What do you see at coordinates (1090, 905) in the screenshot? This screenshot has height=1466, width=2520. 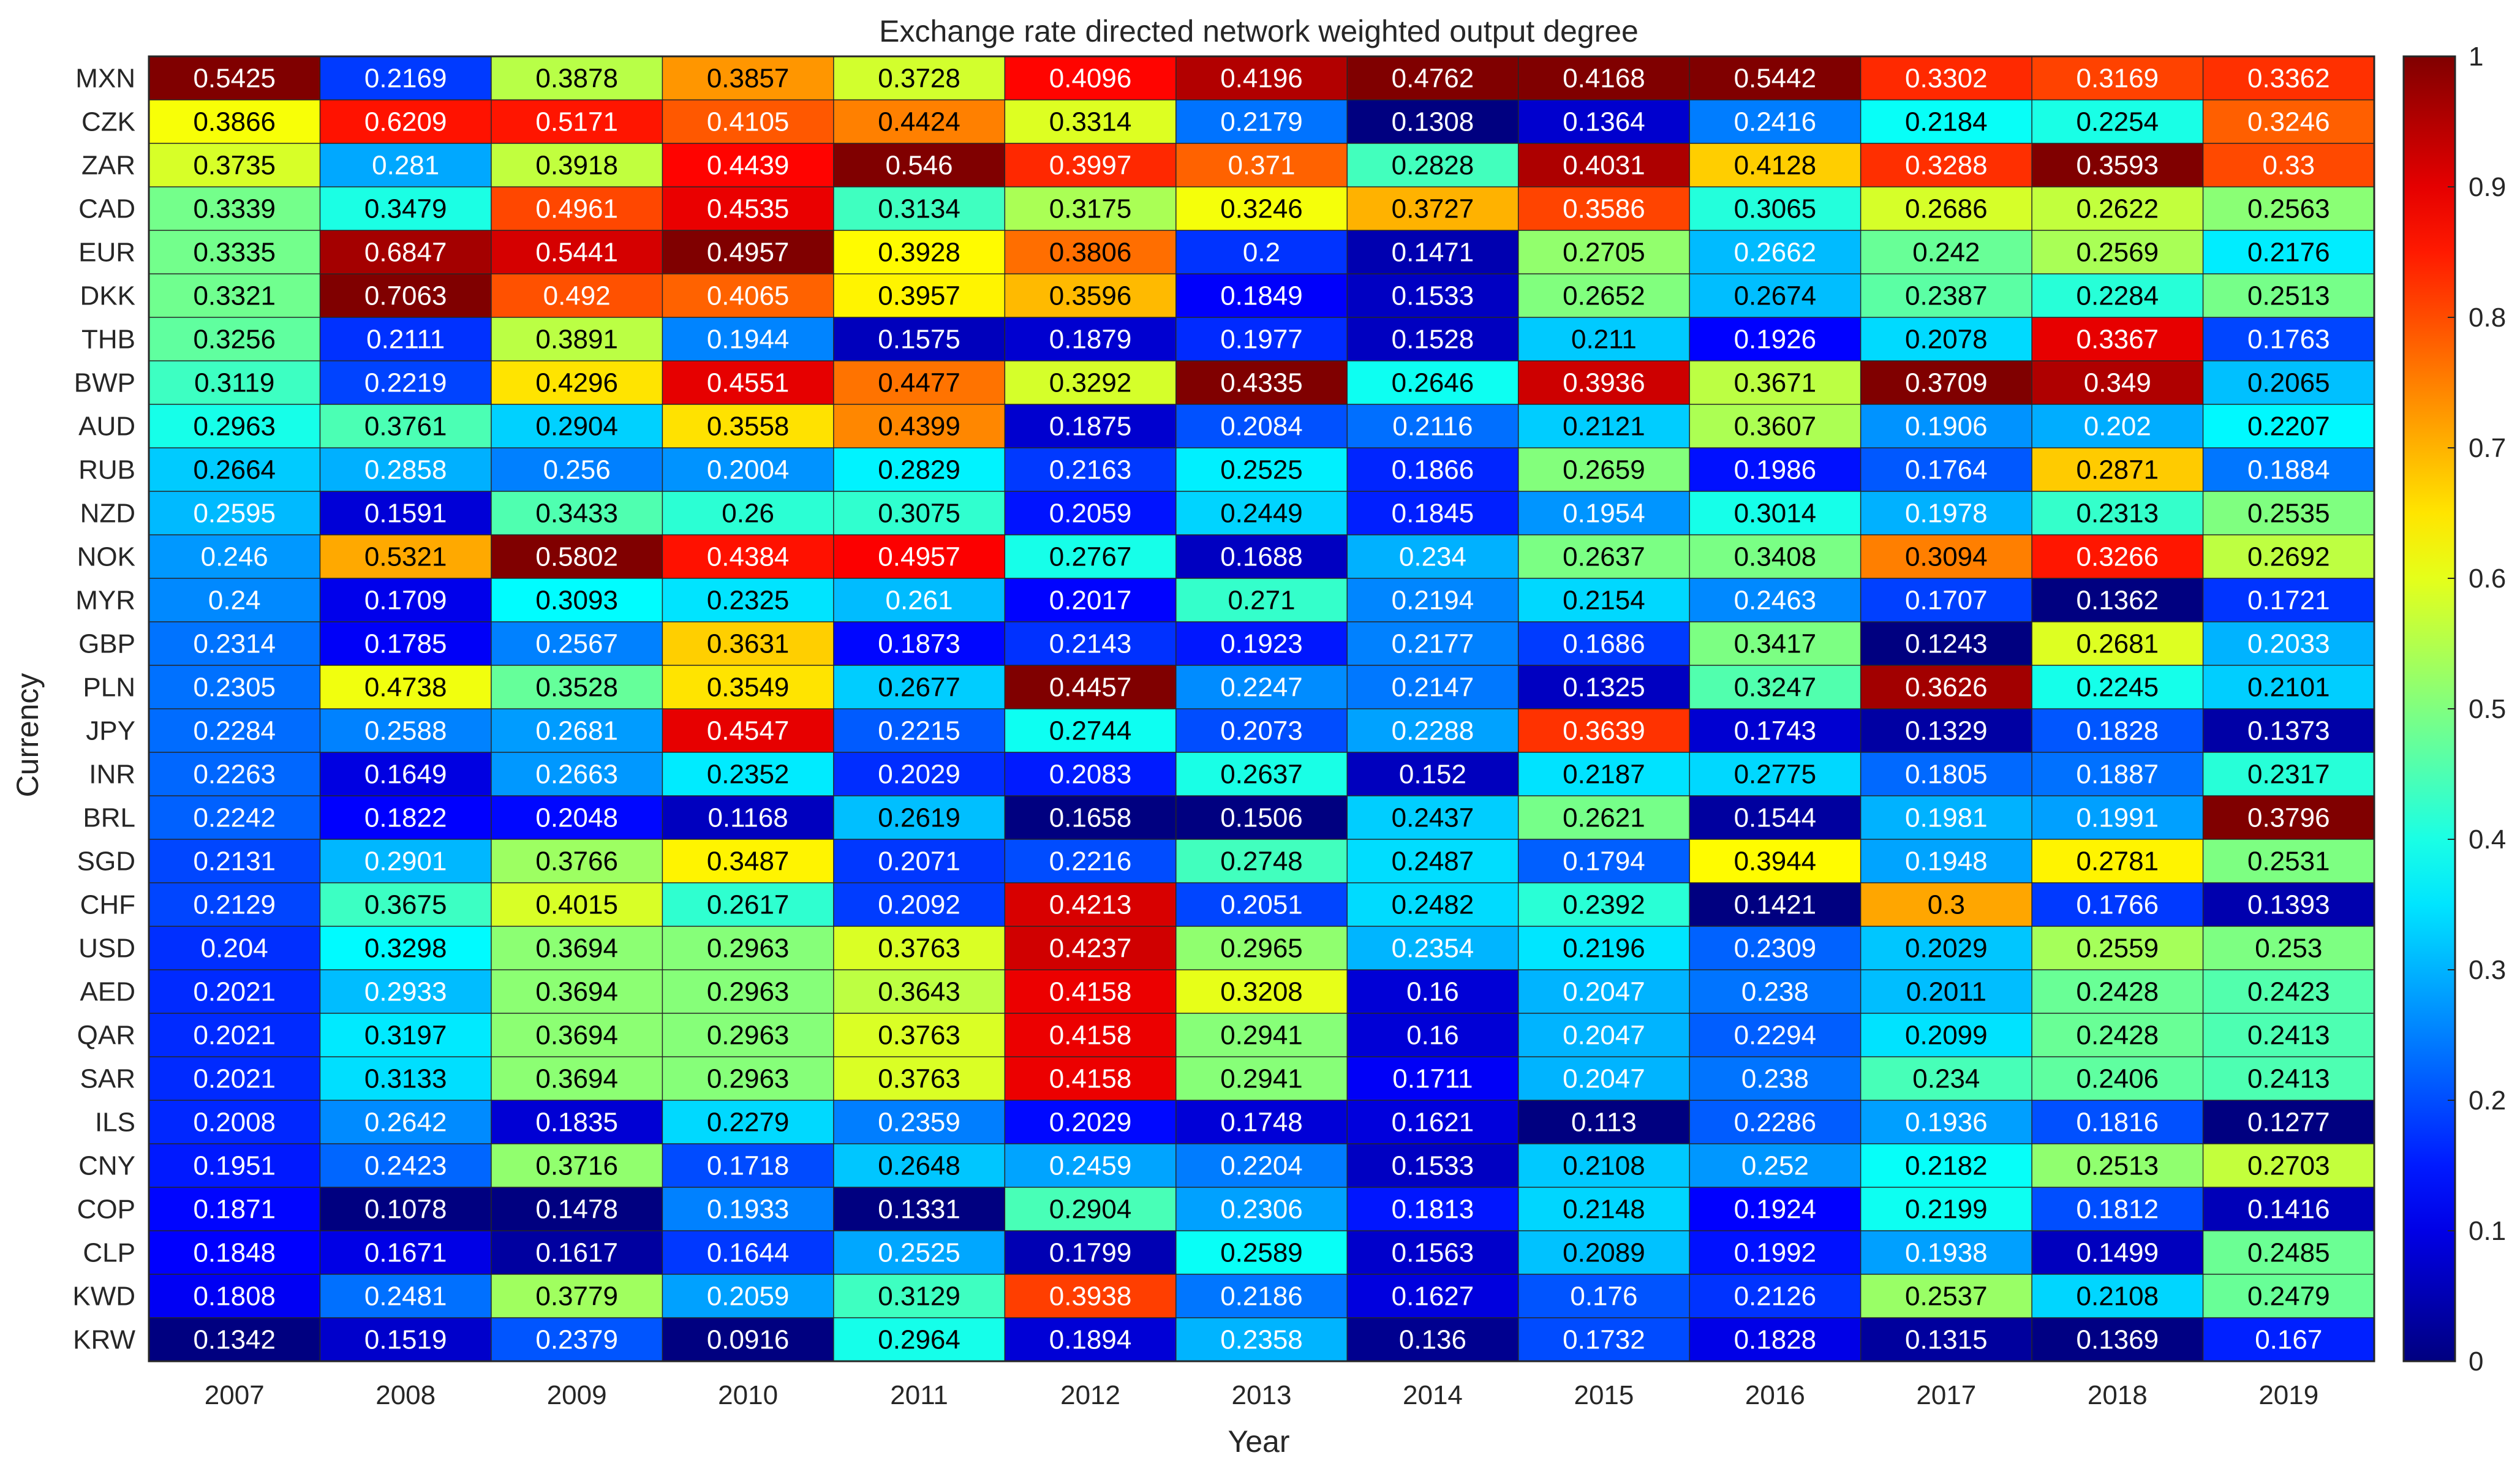 I see `cell-value-label: 0.4213` at bounding box center [1090, 905].